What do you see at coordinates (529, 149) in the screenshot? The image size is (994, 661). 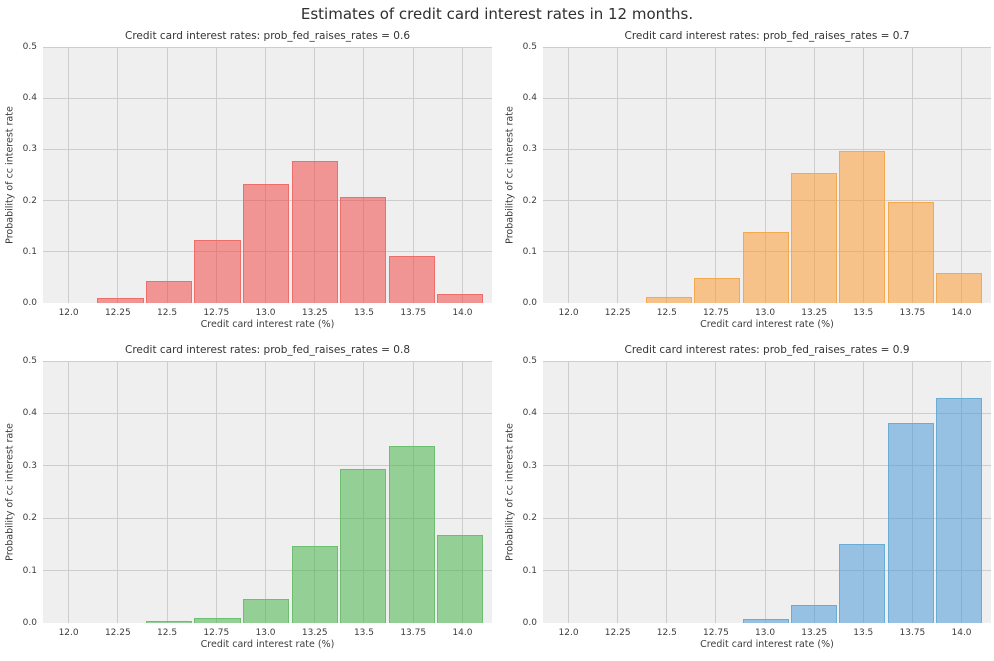 I see `y-tick-label: 0.3` at bounding box center [529, 149].